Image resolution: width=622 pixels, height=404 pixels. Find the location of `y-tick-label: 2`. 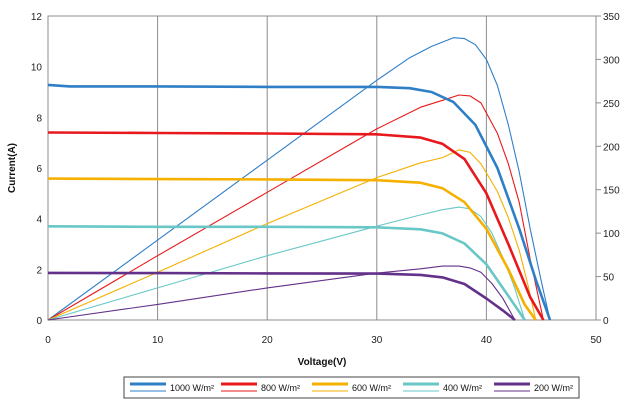

y-tick-label: 2 is located at coordinates (39, 270).